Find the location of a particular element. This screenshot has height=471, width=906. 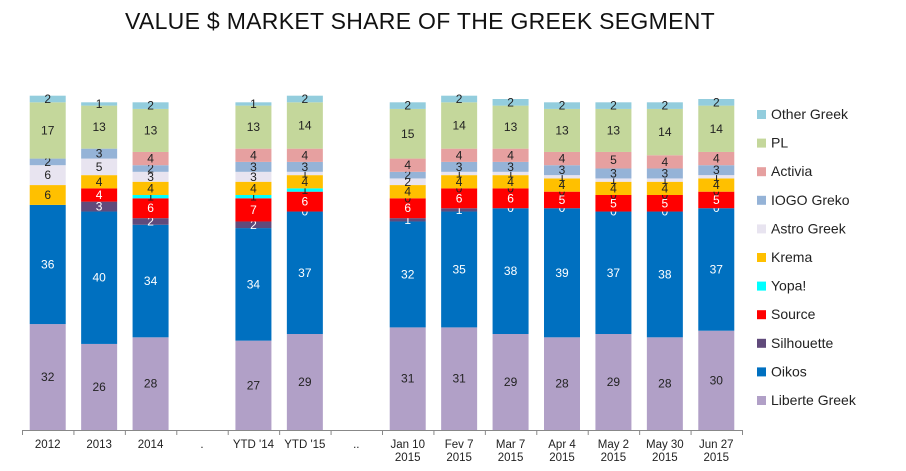

data-label: 14 is located at coordinates (305, 125).